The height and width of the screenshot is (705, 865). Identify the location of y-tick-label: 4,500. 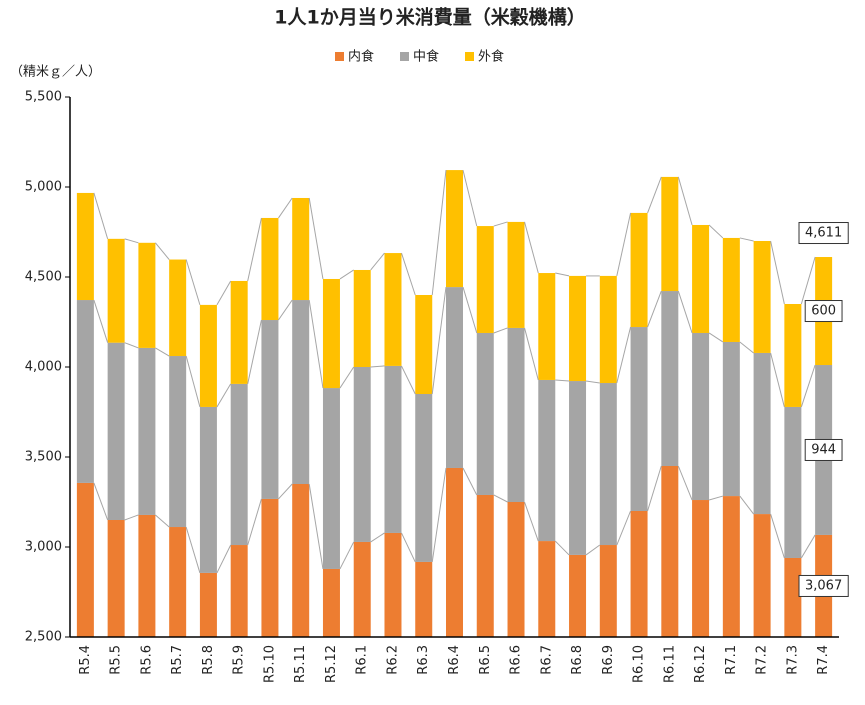
(43, 277).